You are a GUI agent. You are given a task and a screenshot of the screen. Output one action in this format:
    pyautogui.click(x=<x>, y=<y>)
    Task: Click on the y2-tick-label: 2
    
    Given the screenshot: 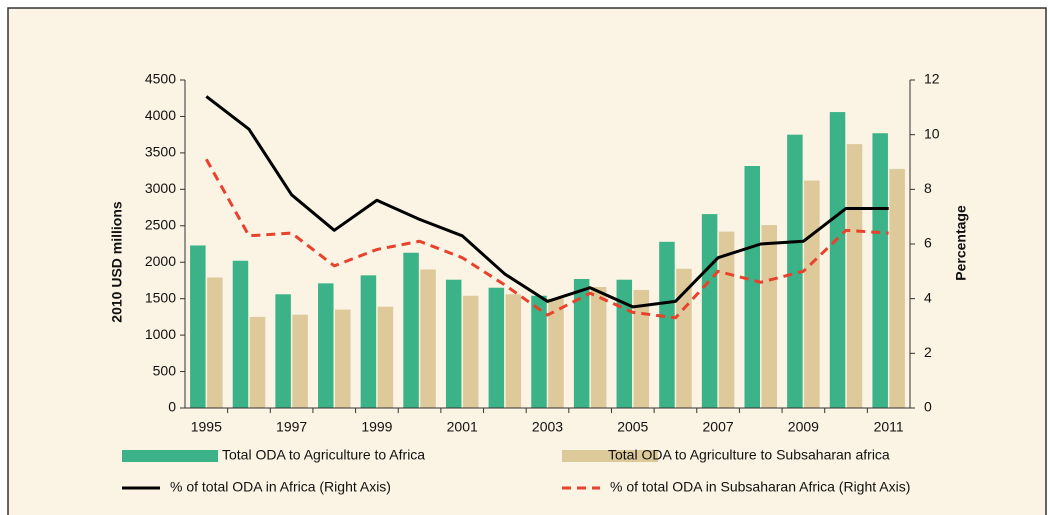 What is the action you would take?
    pyautogui.click(x=928, y=352)
    